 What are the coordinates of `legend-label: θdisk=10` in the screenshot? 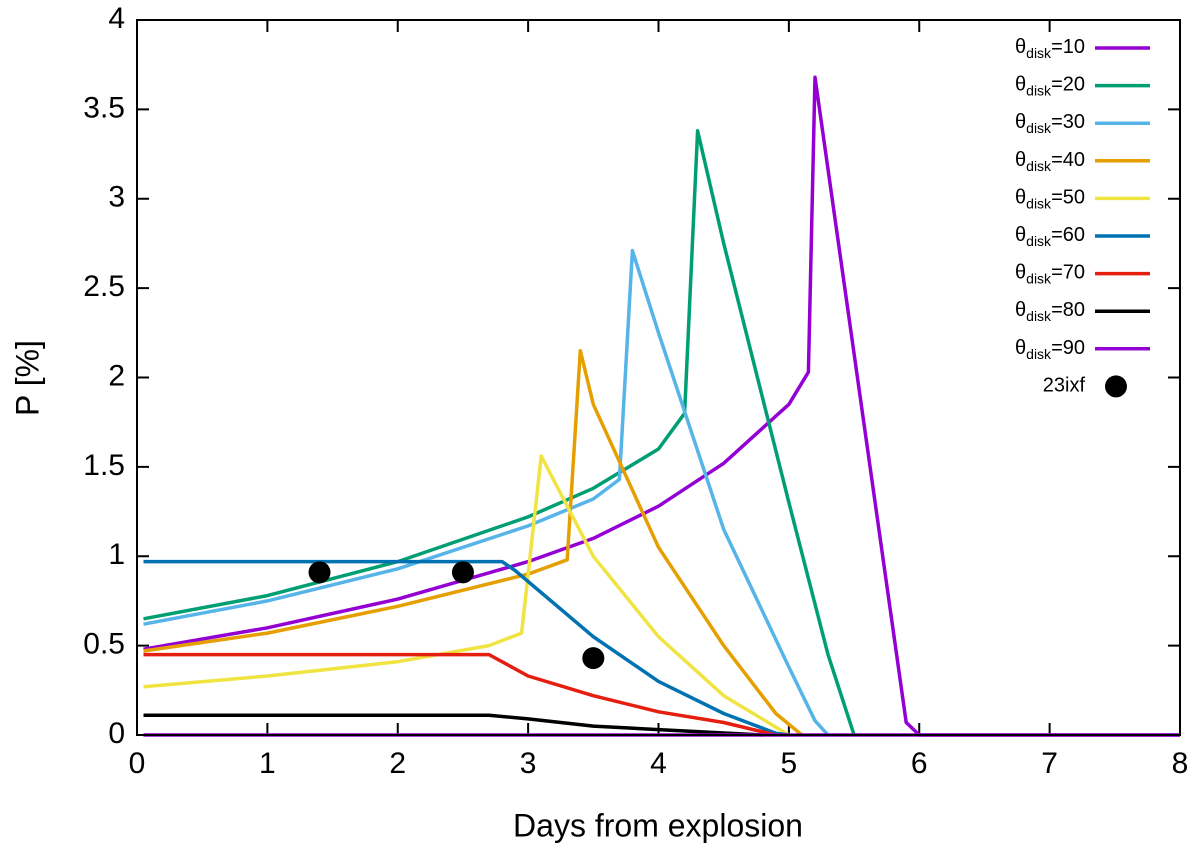 It's located at (1050, 48).